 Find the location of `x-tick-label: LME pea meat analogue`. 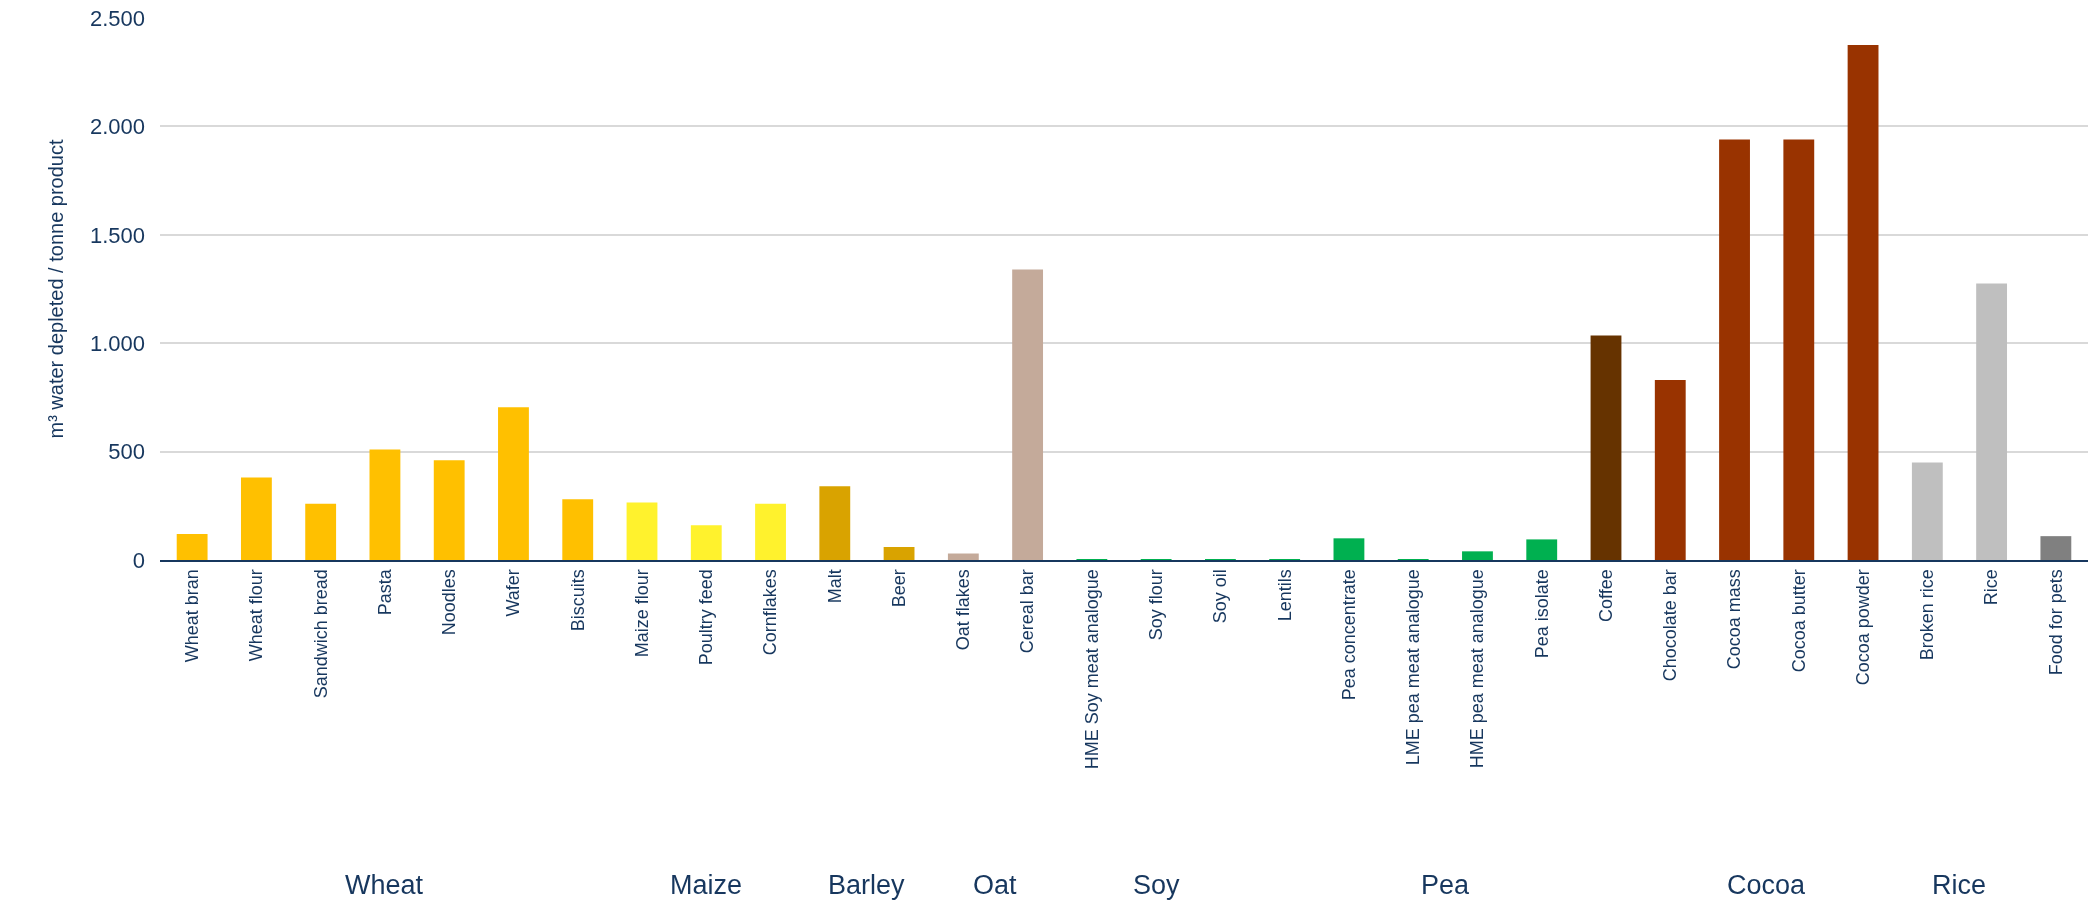

x-tick-label: LME pea meat analogue is located at coordinates (1413, 667).